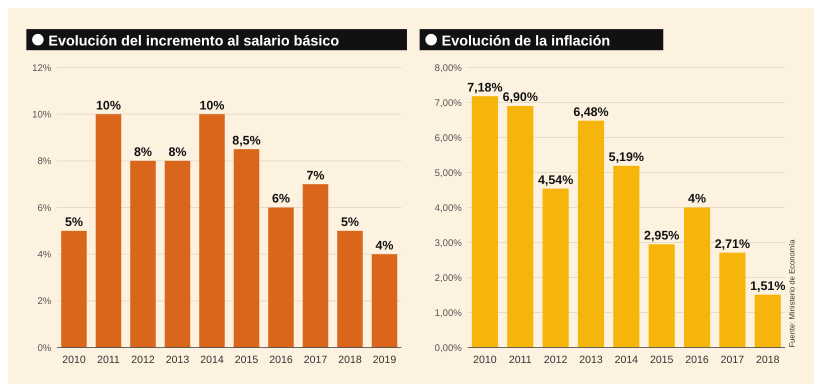  I want to click on y-tick-label: 7,00%, so click(448, 103).